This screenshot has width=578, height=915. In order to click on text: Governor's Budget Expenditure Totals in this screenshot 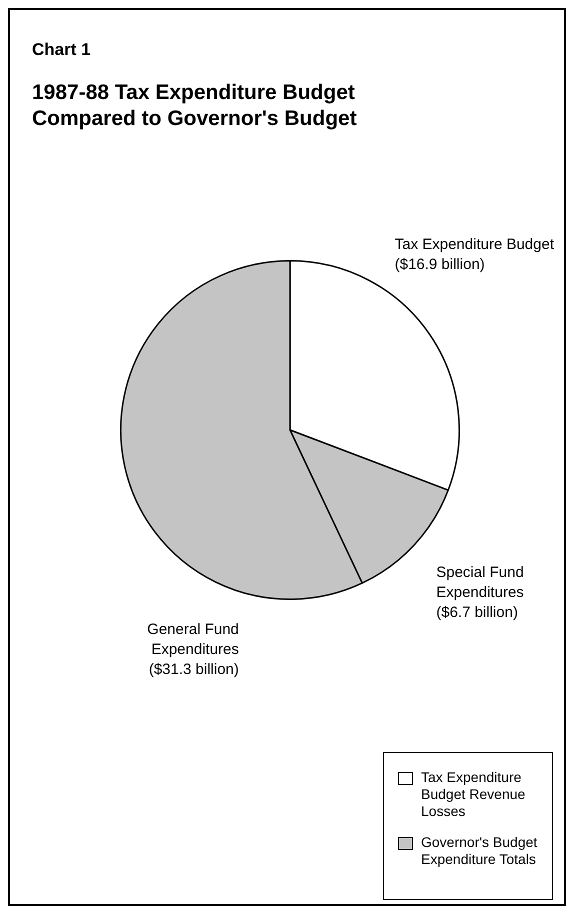, I will do `click(479, 851)`.